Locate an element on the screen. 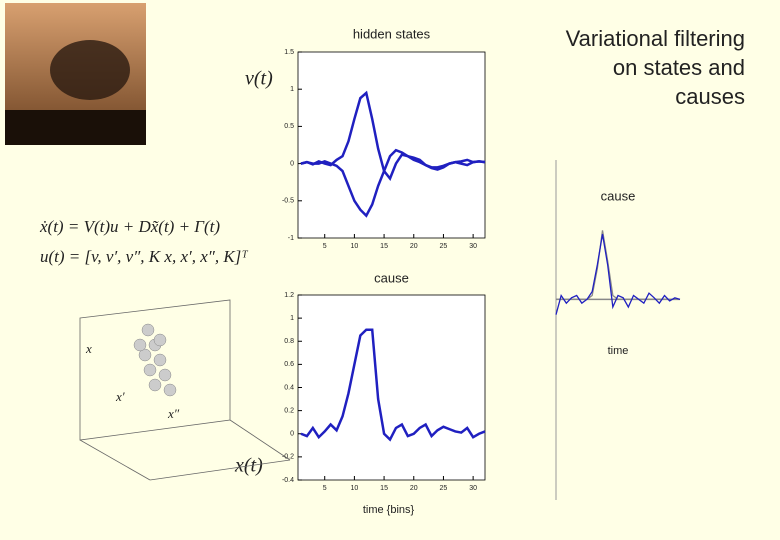 This screenshot has width=780, height=540. equation: u(t) = [v, v′, v″, K x, x′, x″, K]ᵀ is located at coordinates (144, 256).